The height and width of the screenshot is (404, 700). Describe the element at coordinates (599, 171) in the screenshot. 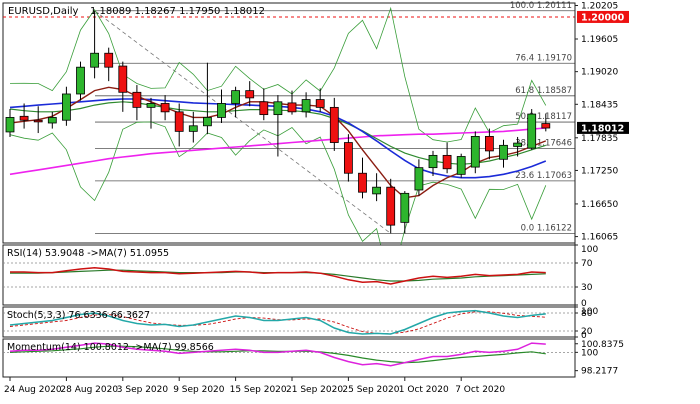

I see `price-tick-label: 1.17250` at that location.